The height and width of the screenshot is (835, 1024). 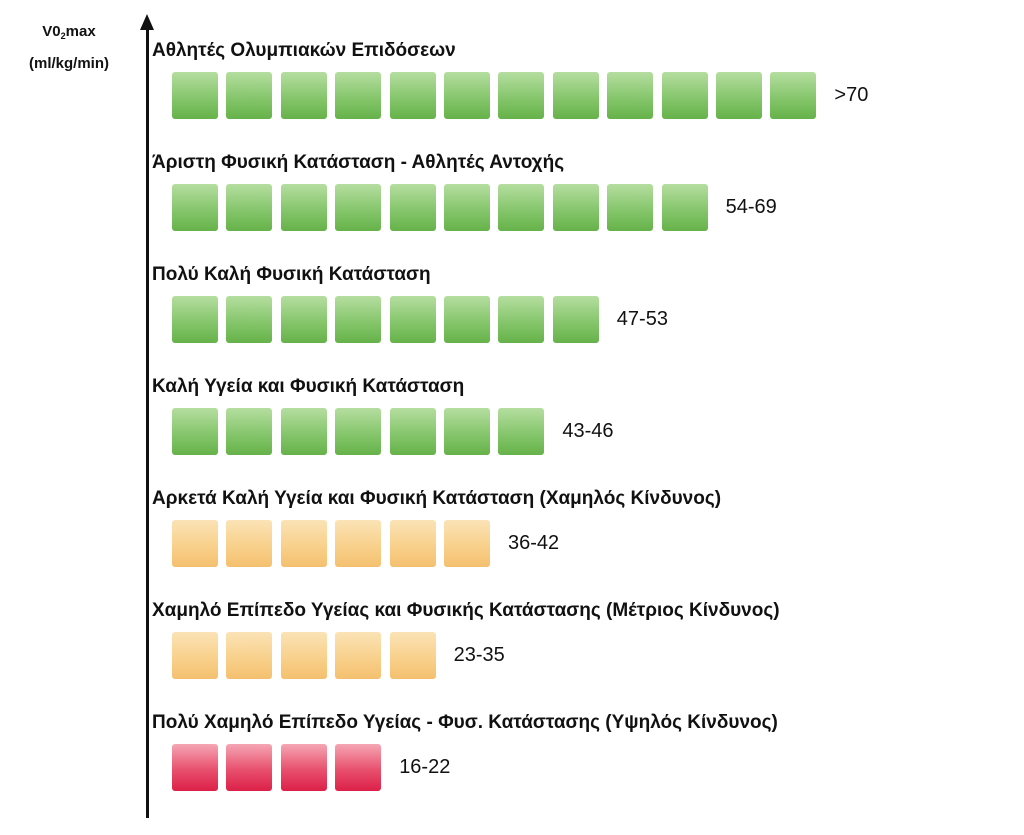 I want to click on level-title: Πολύ Καλή Φυσική Κατάσταση, so click(x=291, y=274).